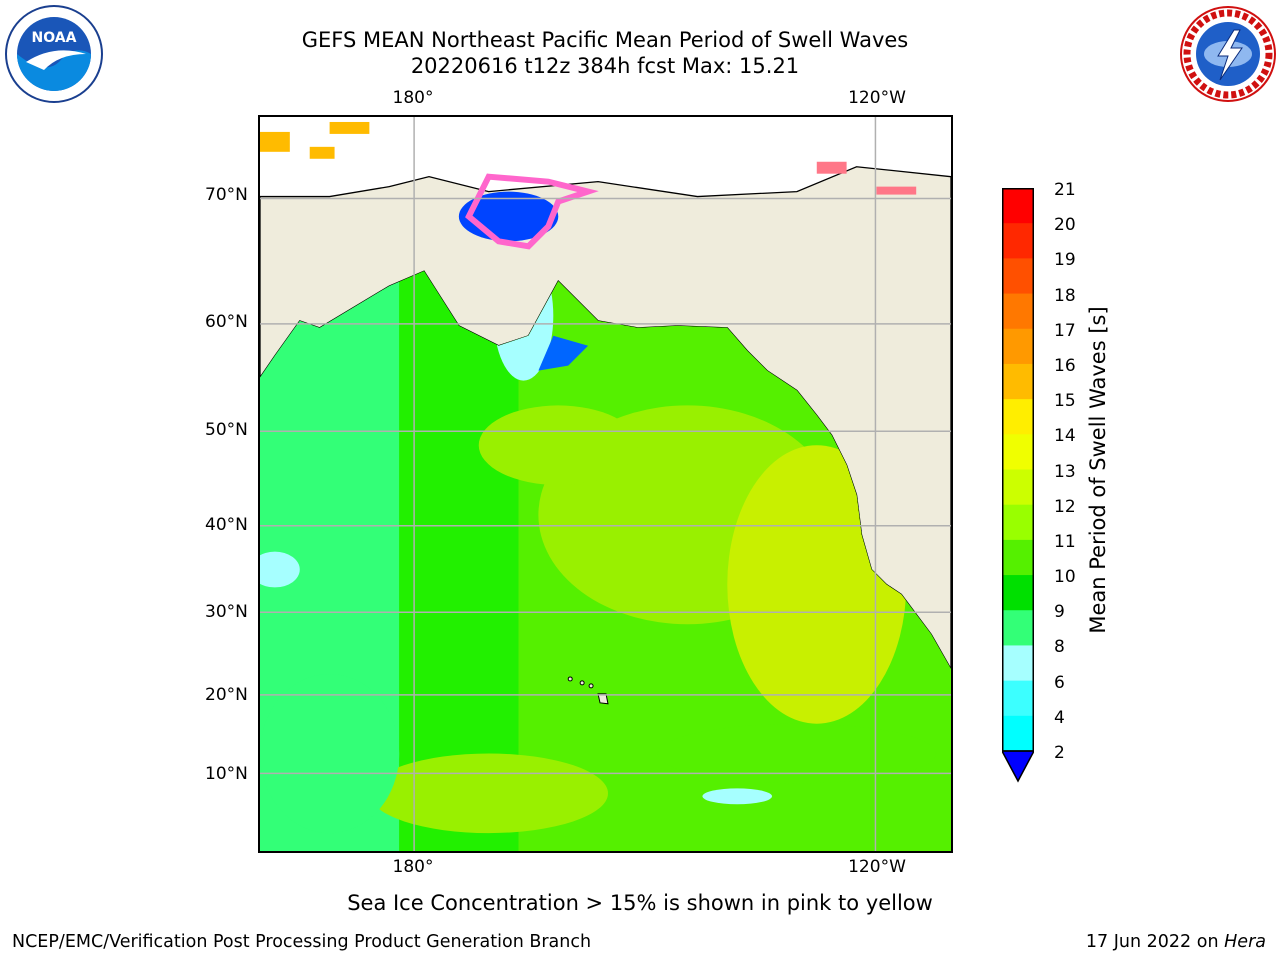  Describe the element at coordinates (1065, 436) in the screenshot. I see `colorbar-tick-label: 14` at that location.